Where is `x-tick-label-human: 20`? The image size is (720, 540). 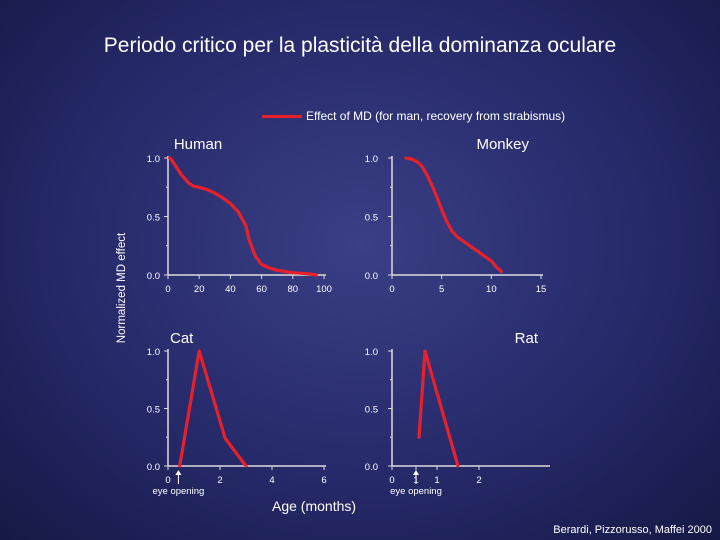 x-tick-label-human: 20 is located at coordinates (199, 289).